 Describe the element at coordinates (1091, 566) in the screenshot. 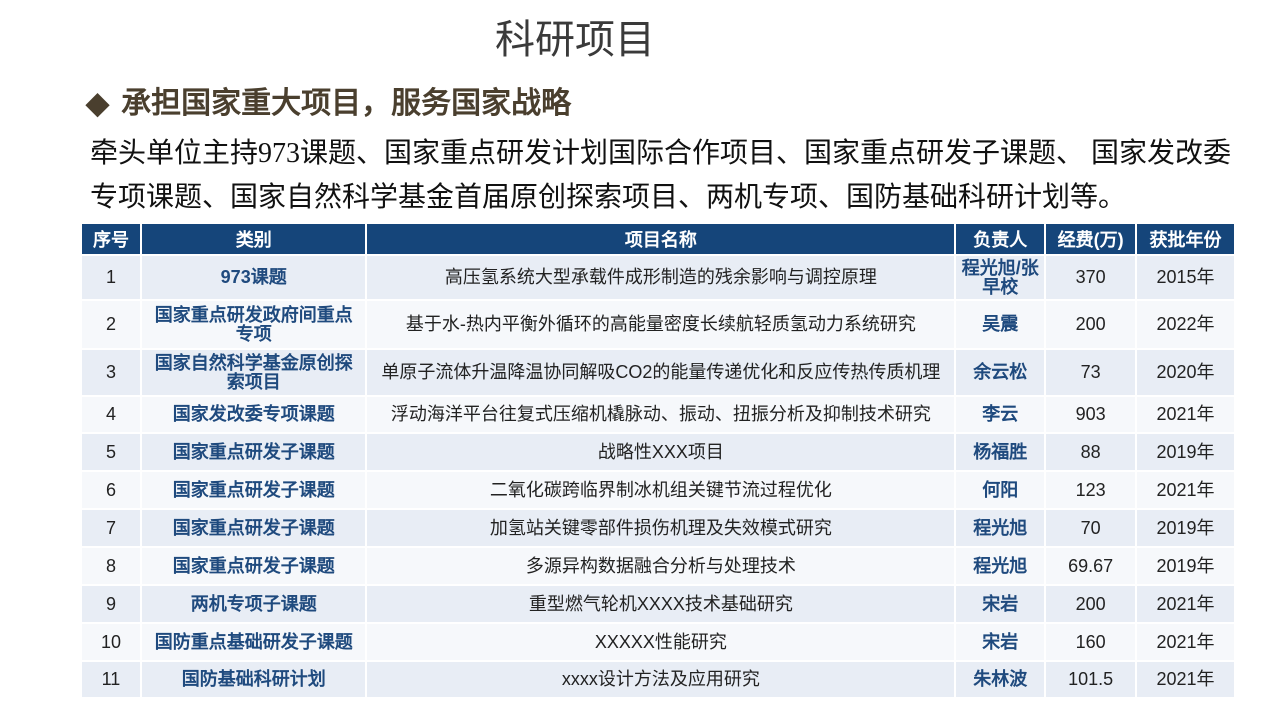

I see `cell-funding: 69.67` at that location.